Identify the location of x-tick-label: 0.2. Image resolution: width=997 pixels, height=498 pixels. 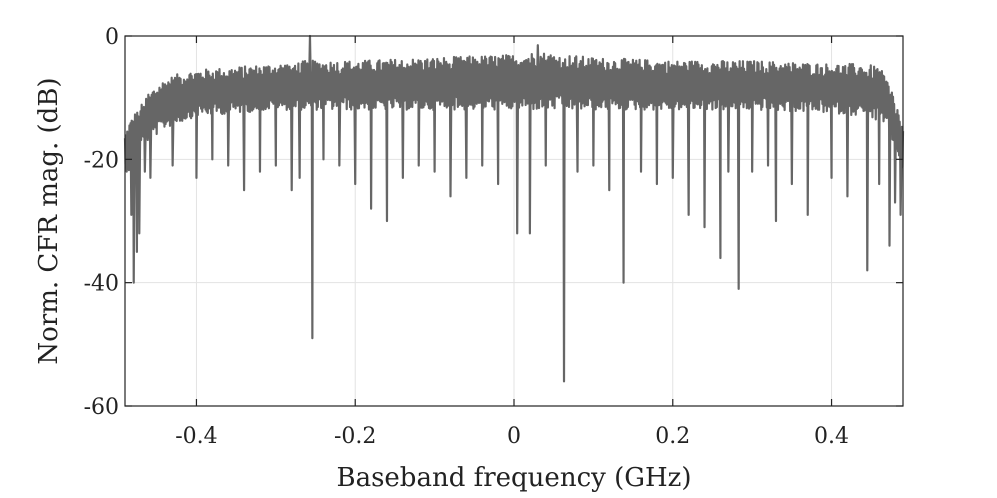
(672, 436).